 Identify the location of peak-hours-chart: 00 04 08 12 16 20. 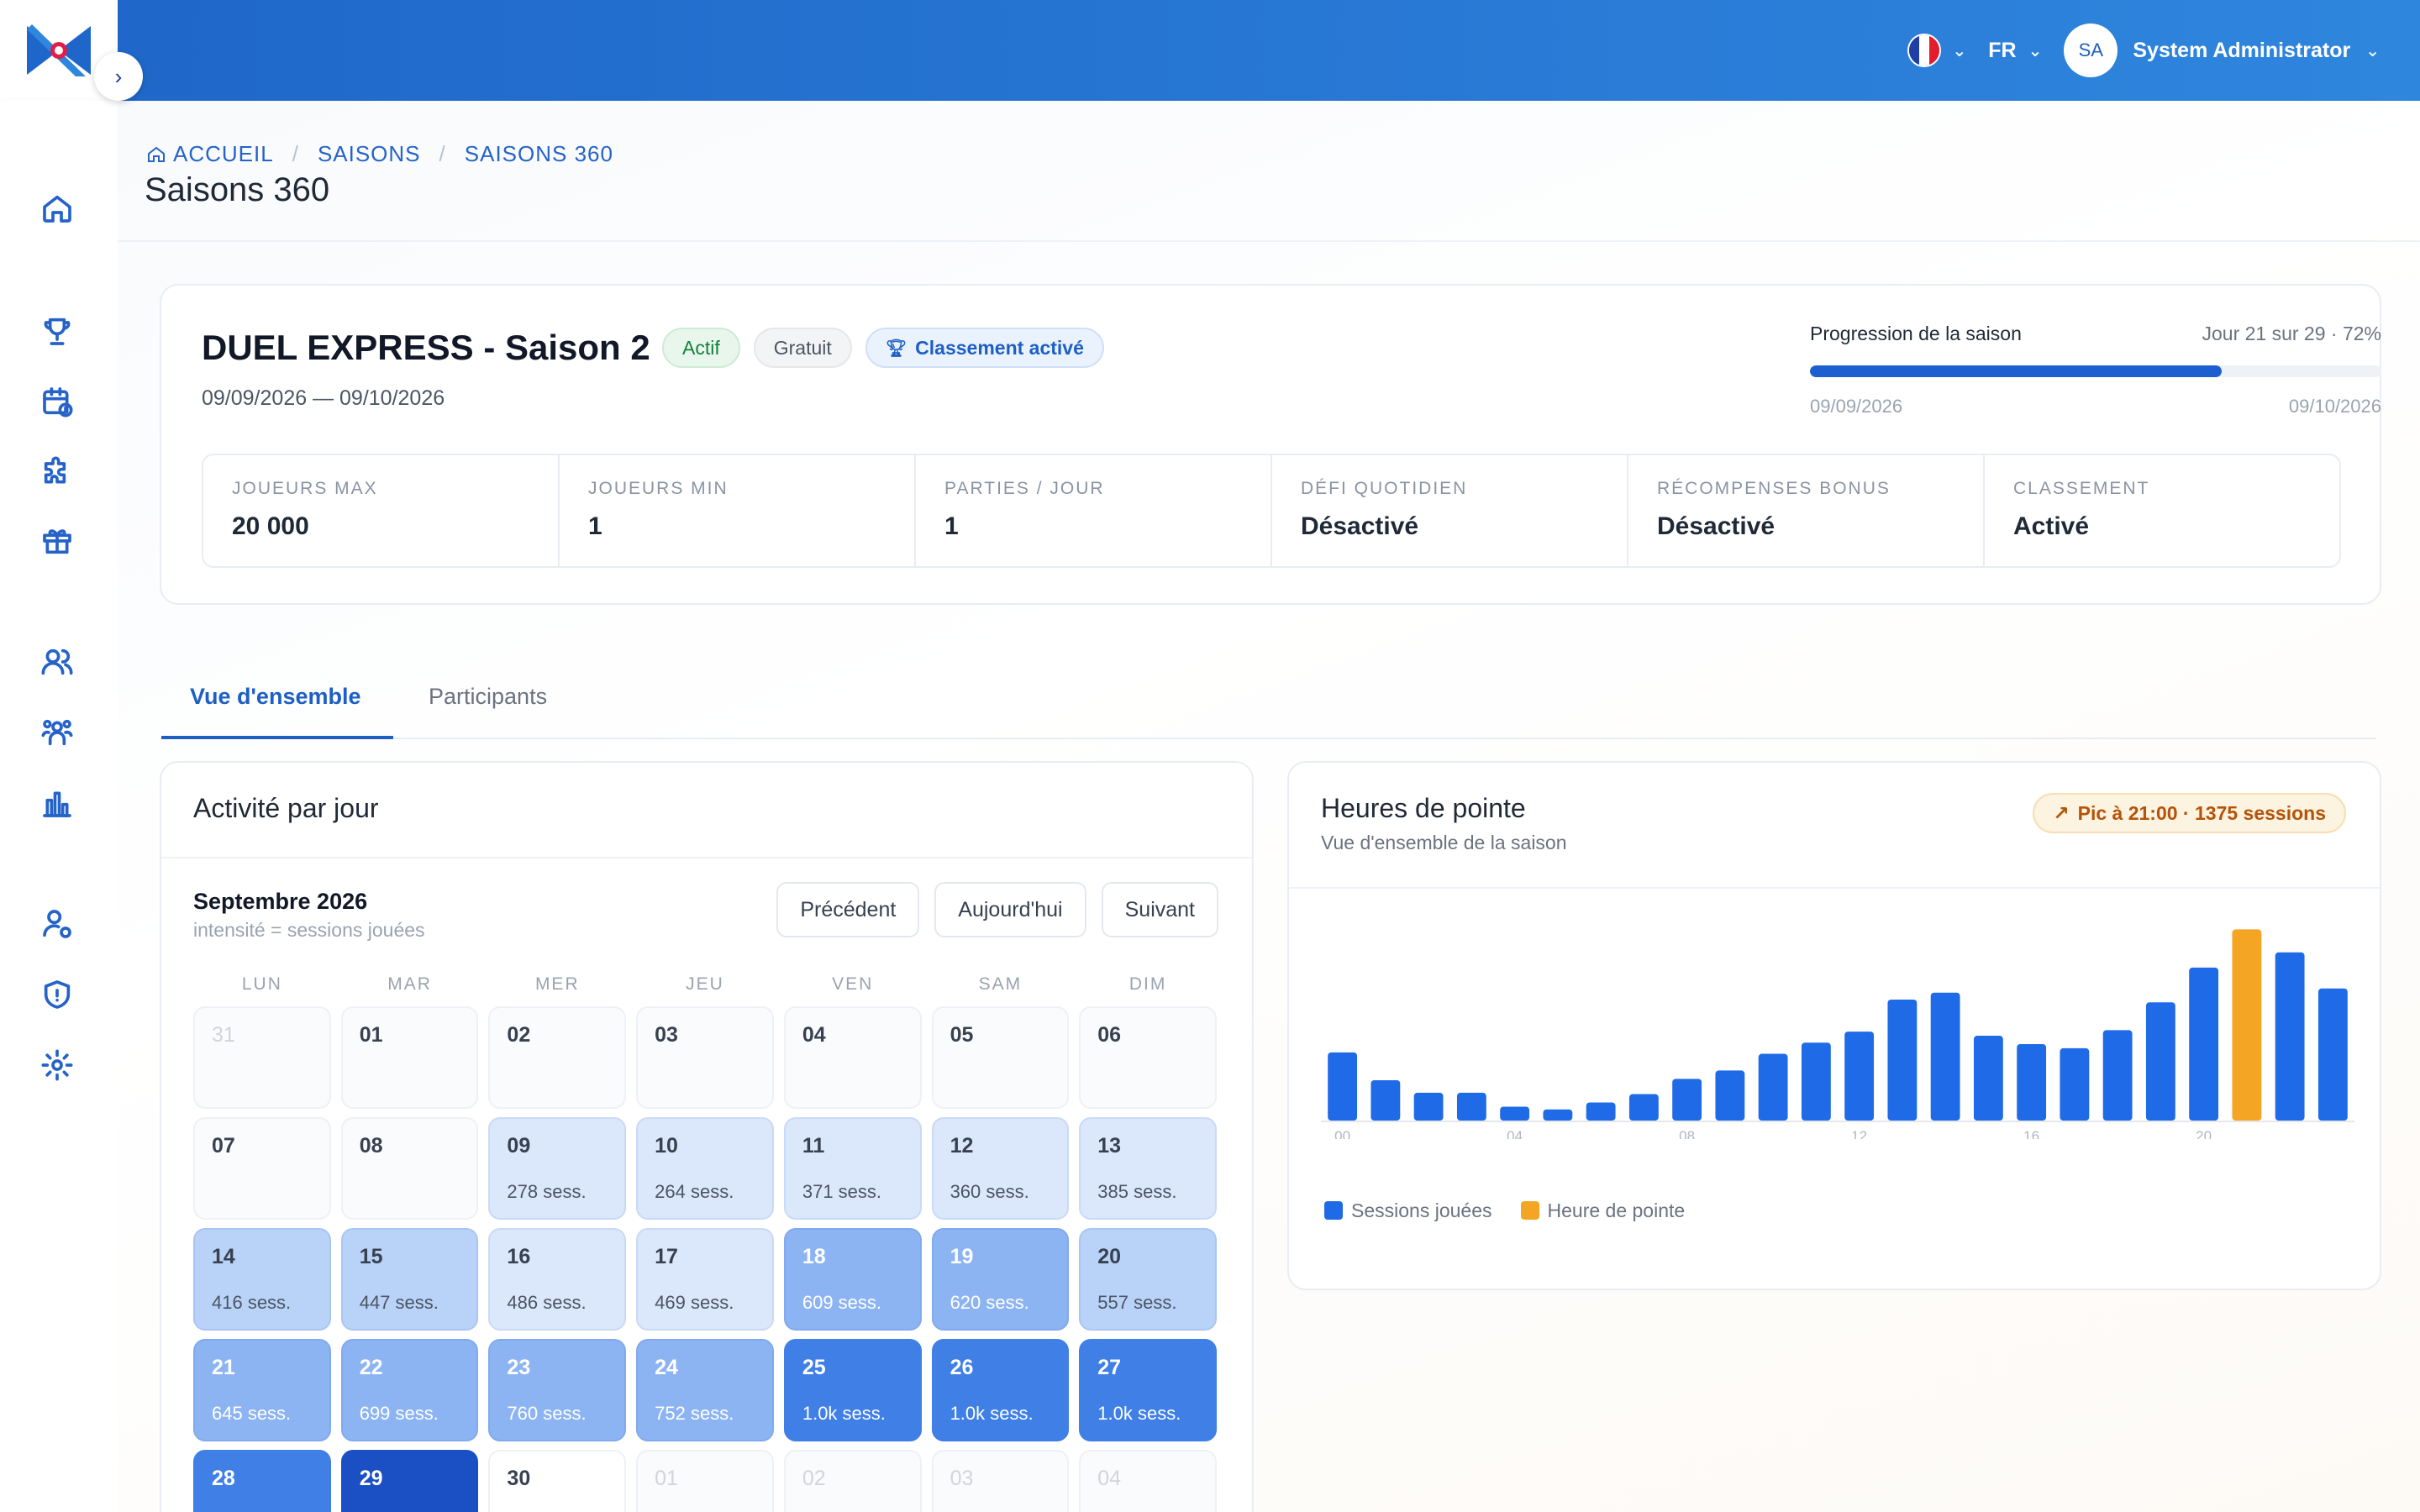
(1838, 1034).